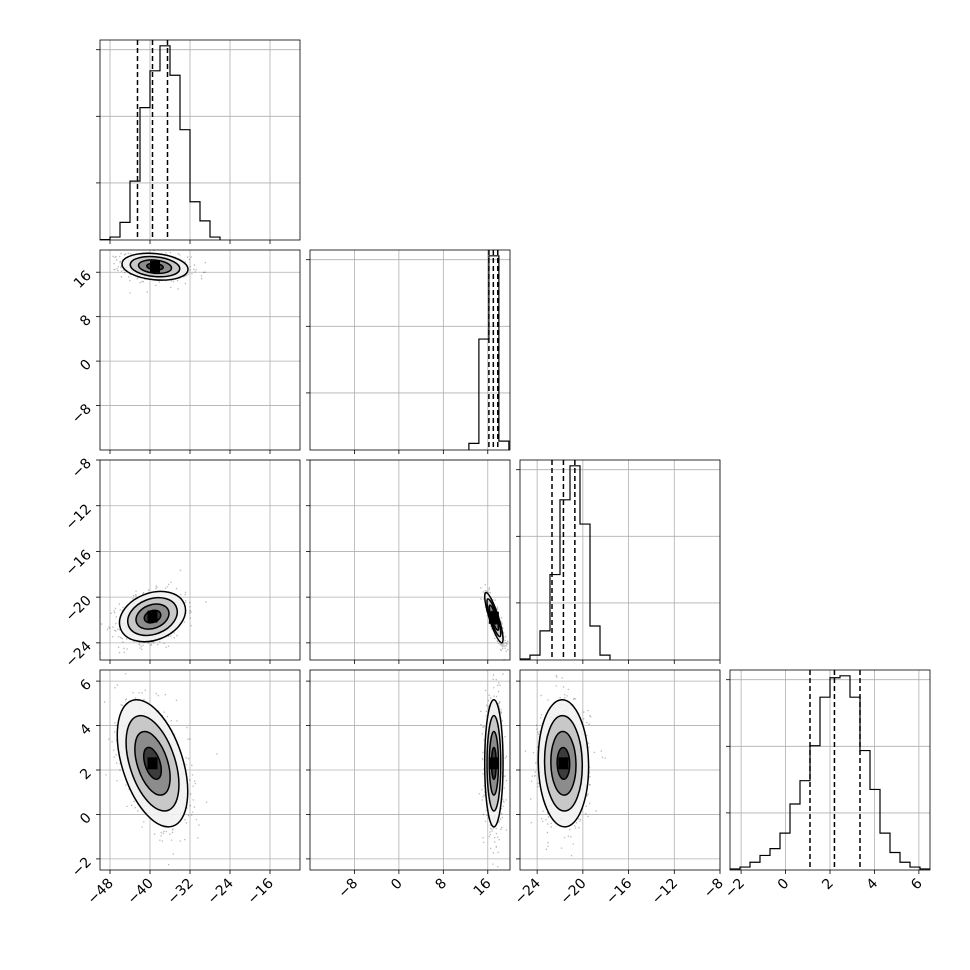  I want to click on y-tick-label: −20, so click(79, 609).